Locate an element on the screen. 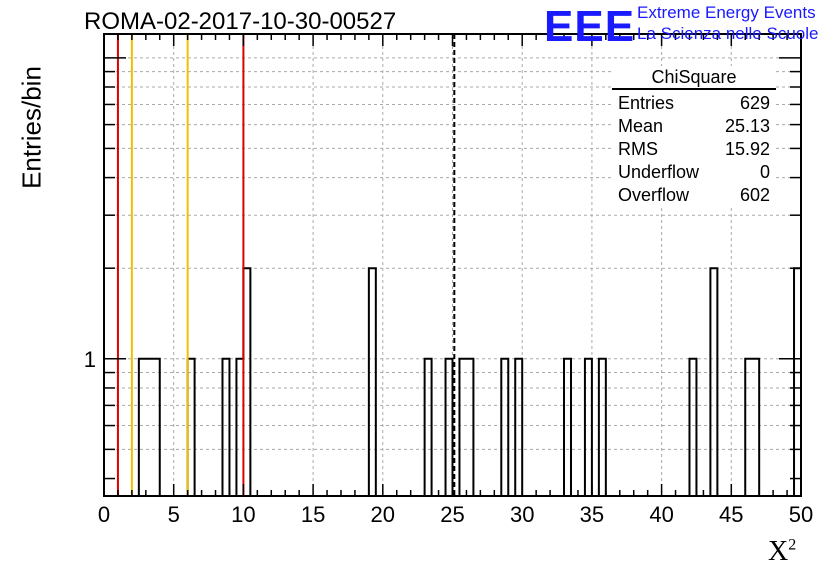 This screenshot has width=836, height=572. stats-value: 629 is located at coordinates (754, 103).